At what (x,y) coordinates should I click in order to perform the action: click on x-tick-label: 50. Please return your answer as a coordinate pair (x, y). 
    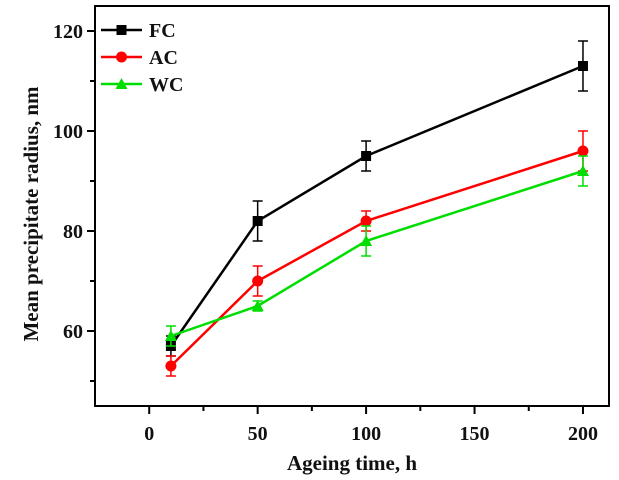
    Looking at the image, I should click on (258, 434).